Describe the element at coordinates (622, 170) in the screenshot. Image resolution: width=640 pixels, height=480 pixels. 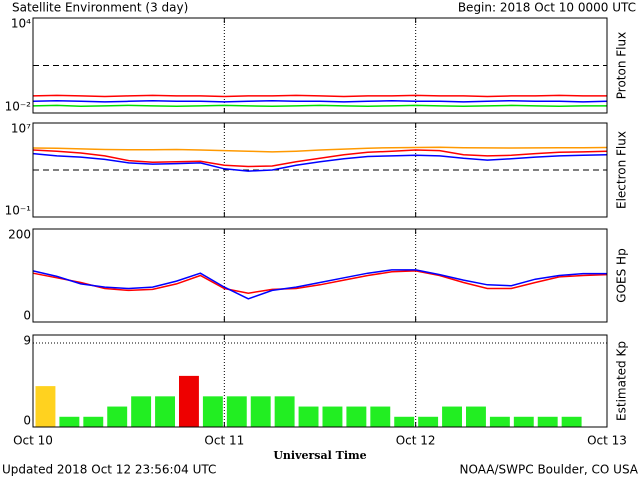
I see `y-axis-label: Electron Flux` at that location.